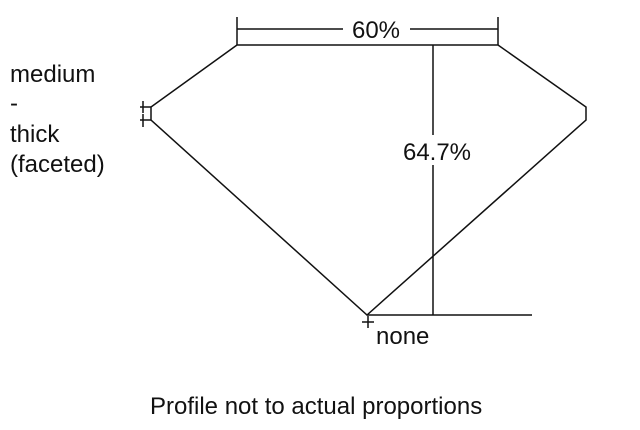 Image resolution: width=640 pixels, height=430 pixels. I want to click on girdle-label-line-3: thick, so click(35, 134).